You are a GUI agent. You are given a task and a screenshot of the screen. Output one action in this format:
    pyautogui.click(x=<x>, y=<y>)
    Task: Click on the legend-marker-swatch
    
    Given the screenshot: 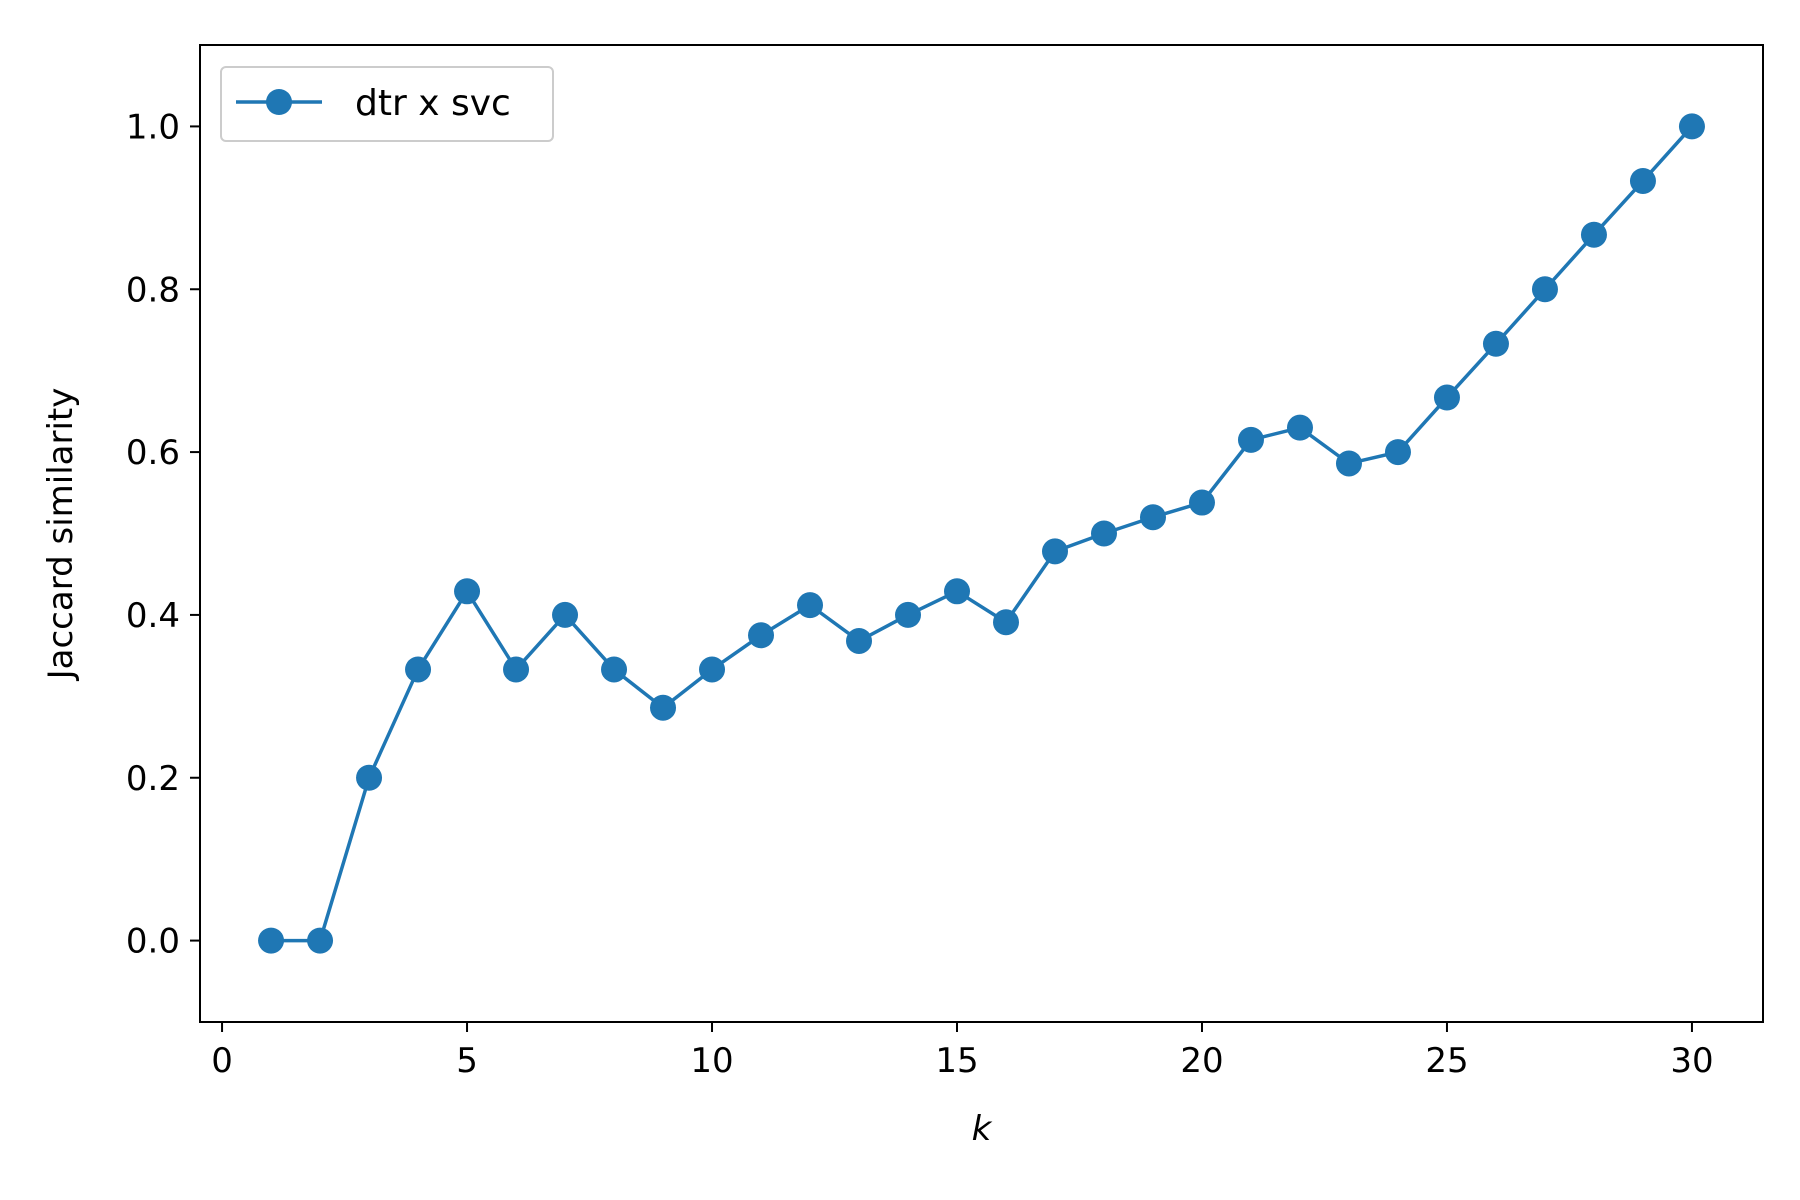 What is the action you would take?
    pyautogui.click(x=279, y=102)
    